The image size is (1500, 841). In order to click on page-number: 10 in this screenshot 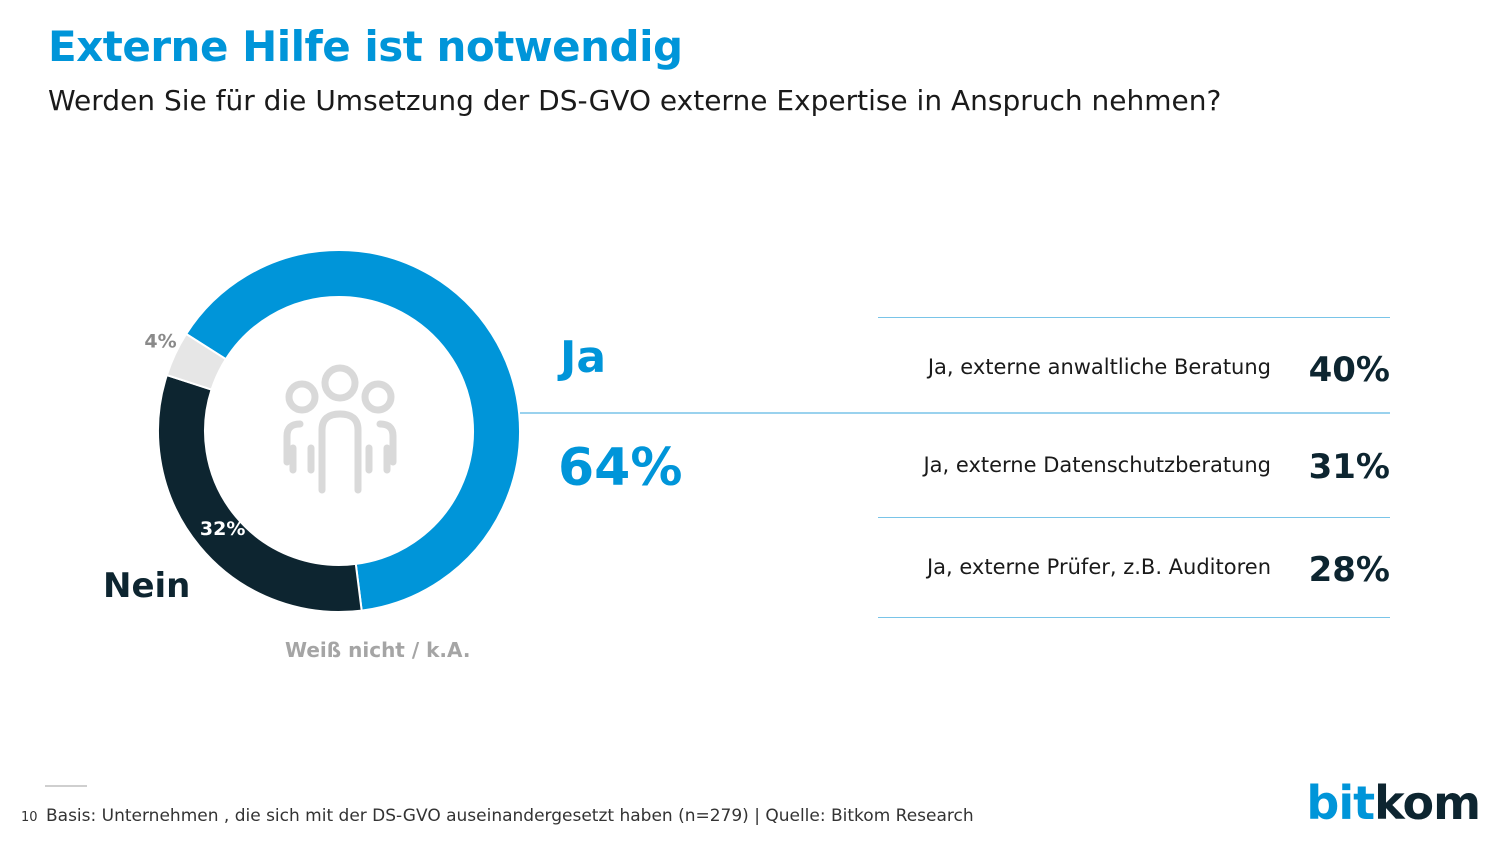, I will do `click(29, 817)`.